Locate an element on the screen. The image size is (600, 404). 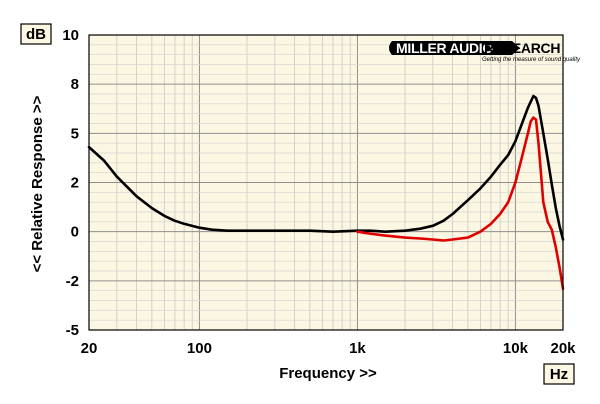
x-tick-label: 1k is located at coordinates (357, 348).